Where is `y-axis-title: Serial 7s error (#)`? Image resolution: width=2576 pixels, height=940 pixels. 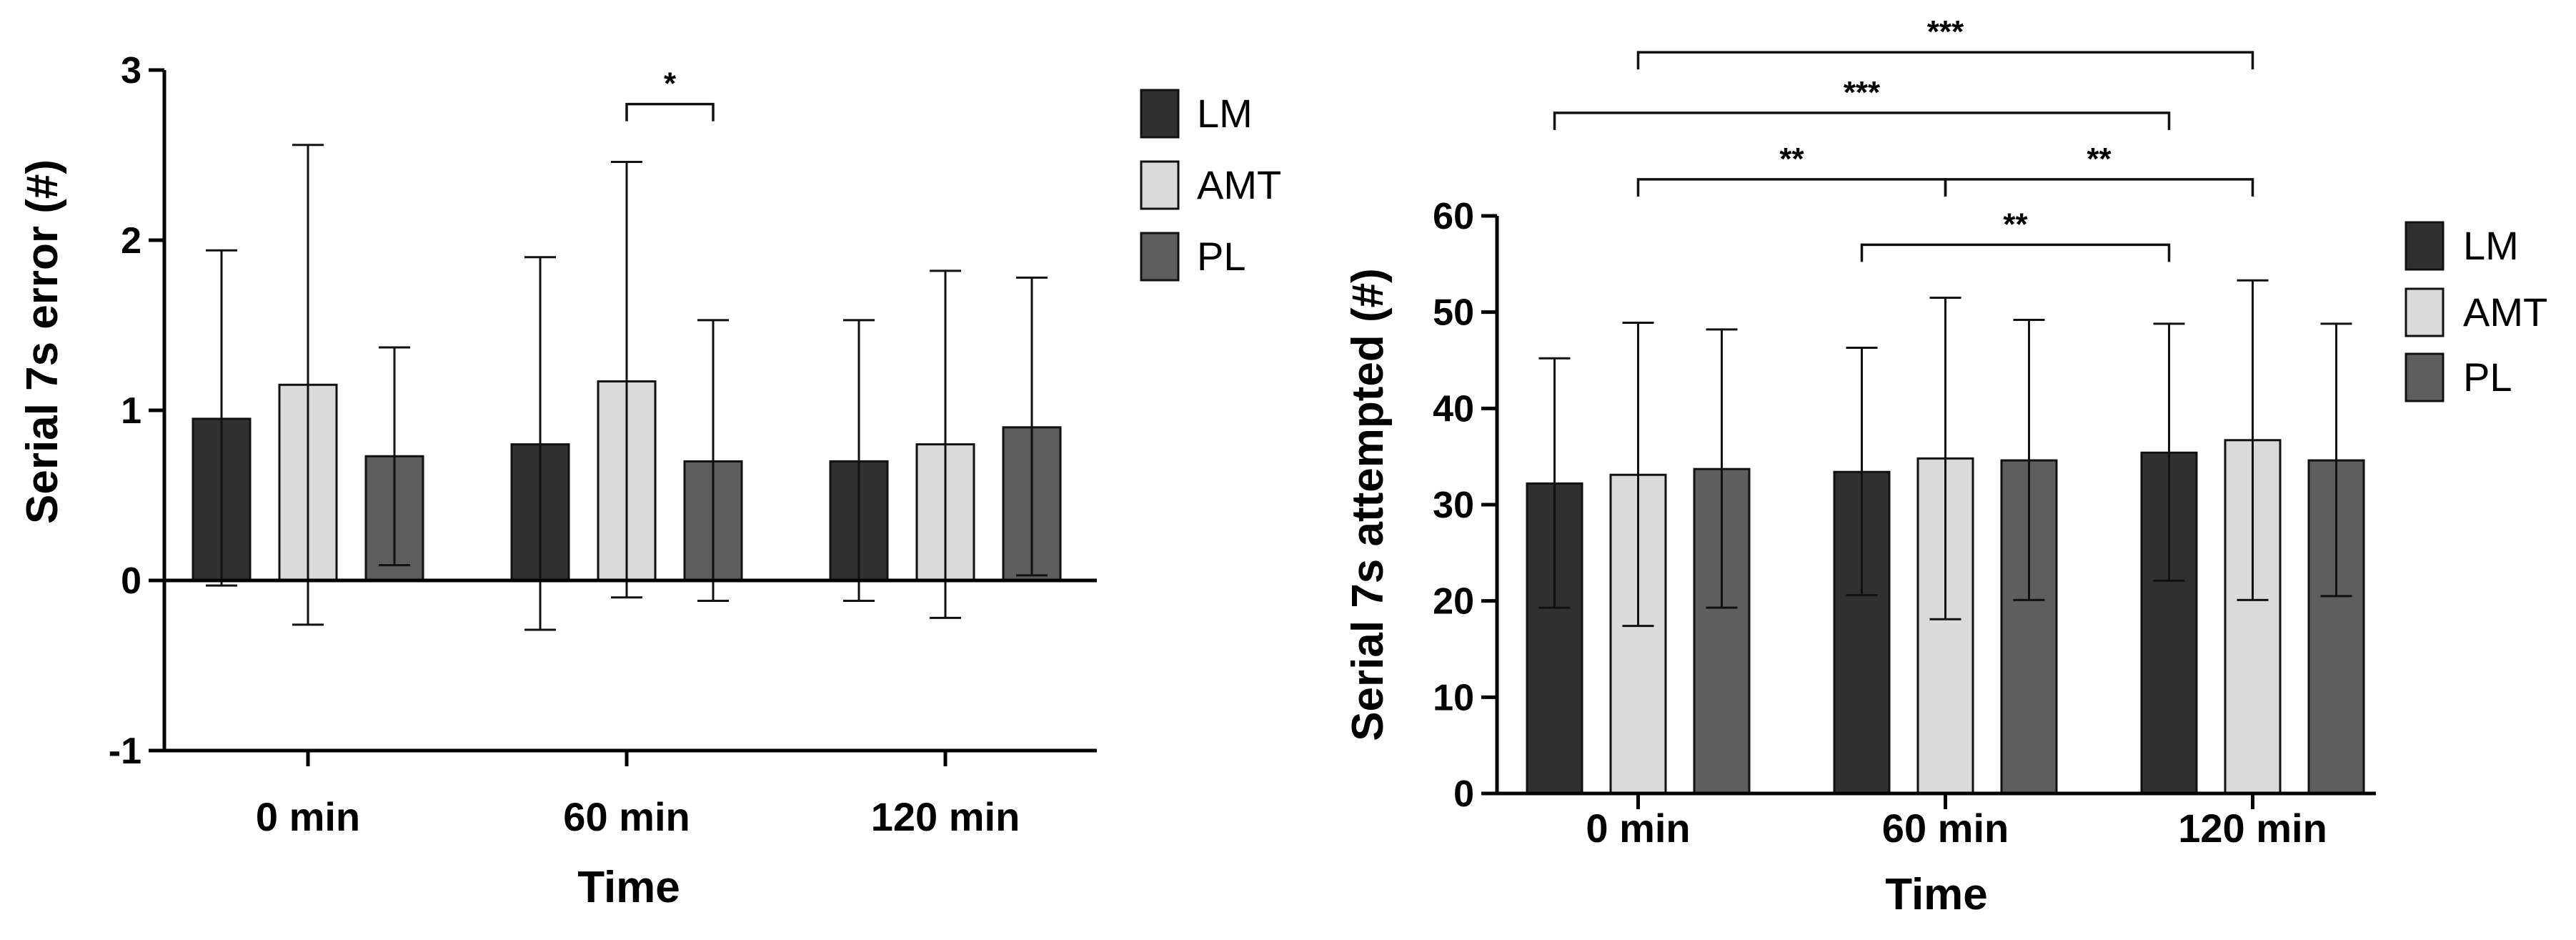
y-axis-title: Serial 7s error (#) is located at coordinates (42, 342).